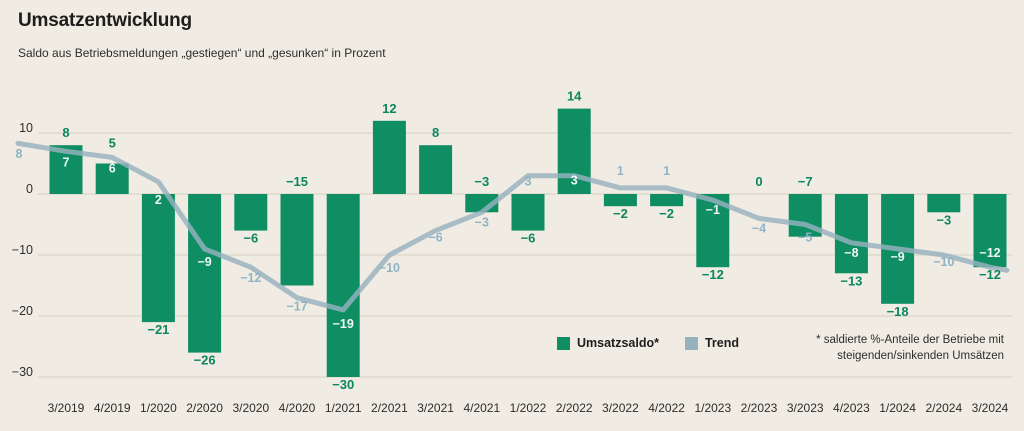 This screenshot has width=1024, height=431. I want to click on bar-value-label: −30, so click(343, 384).